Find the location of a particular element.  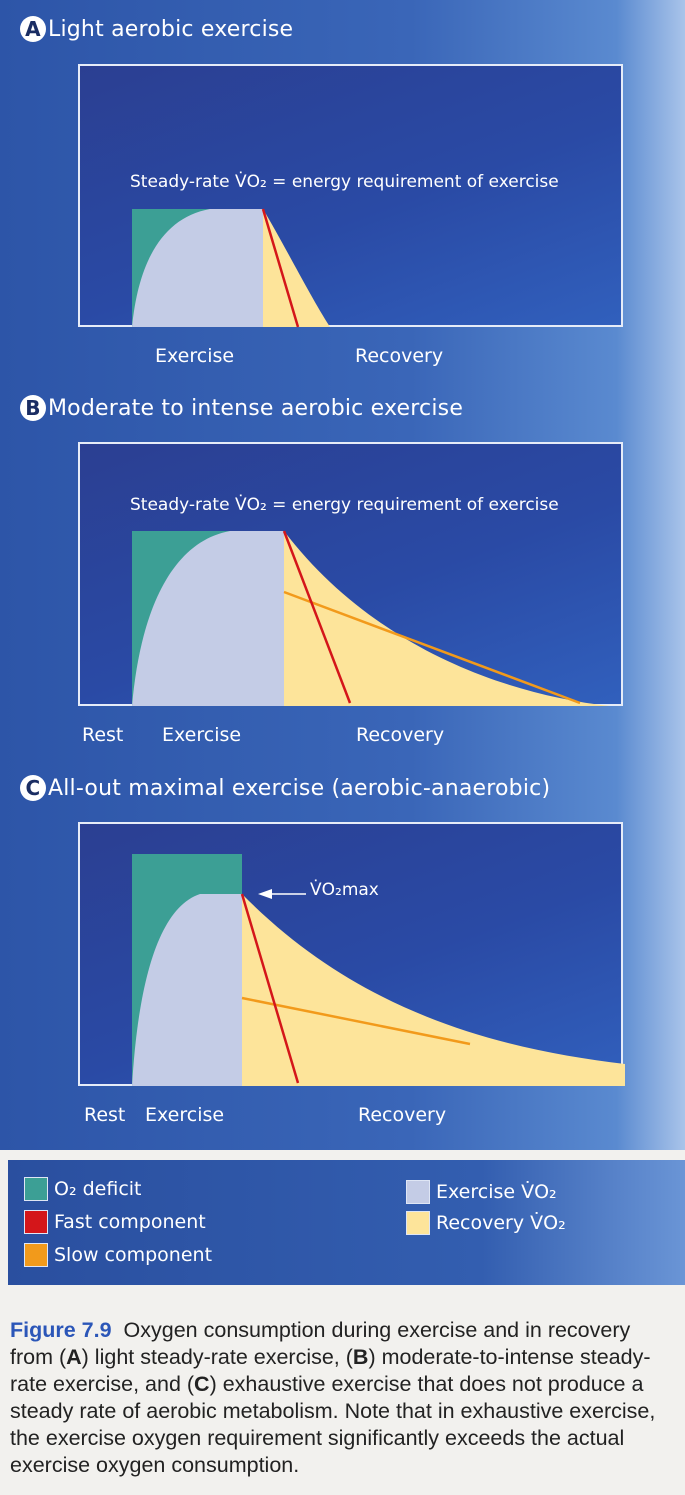

panel-b-fast-component-line is located at coordinates (317, 617).